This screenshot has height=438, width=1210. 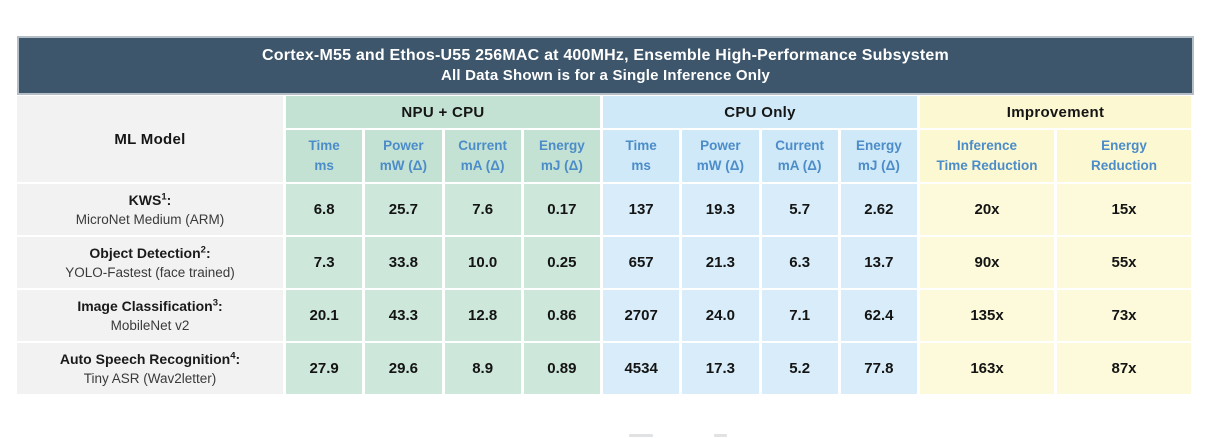 What do you see at coordinates (799, 368) in the screenshot?
I see `data-cell-cpu-current: 5.2` at bounding box center [799, 368].